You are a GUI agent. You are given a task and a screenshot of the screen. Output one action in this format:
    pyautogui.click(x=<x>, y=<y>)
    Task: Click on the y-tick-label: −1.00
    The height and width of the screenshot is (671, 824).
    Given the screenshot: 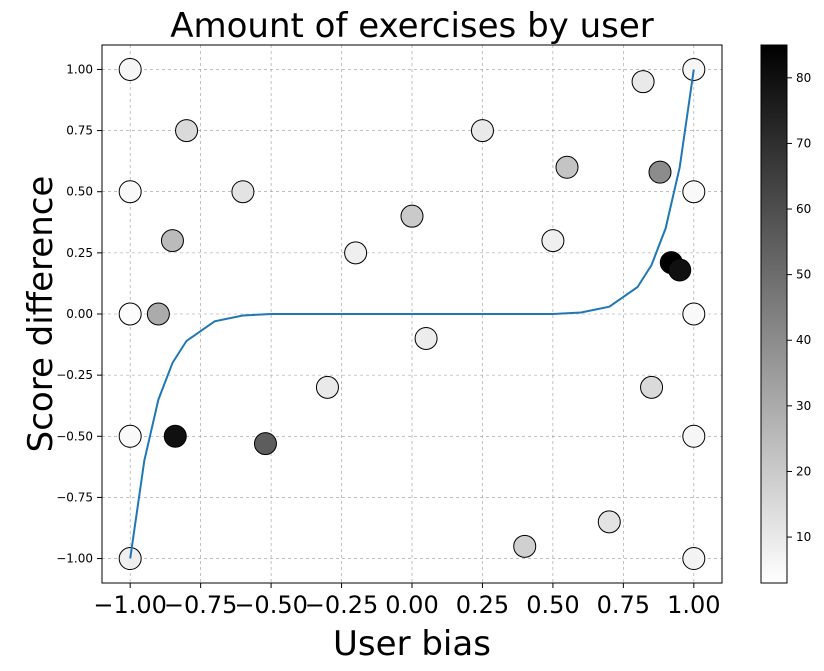 What is the action you would take?
    pyautogui.click(x=74, y=559)
    